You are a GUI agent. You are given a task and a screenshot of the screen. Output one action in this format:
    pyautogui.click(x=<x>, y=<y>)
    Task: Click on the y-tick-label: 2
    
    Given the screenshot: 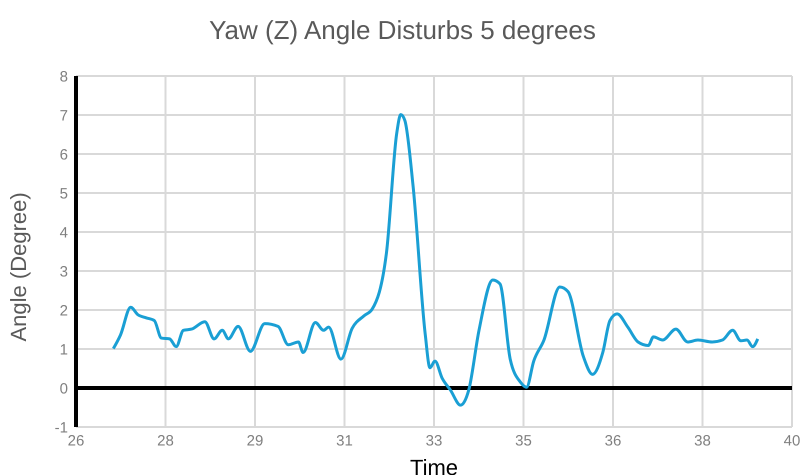 What is the action you would take?
    pyautogui.click(x=64, y=311)
    